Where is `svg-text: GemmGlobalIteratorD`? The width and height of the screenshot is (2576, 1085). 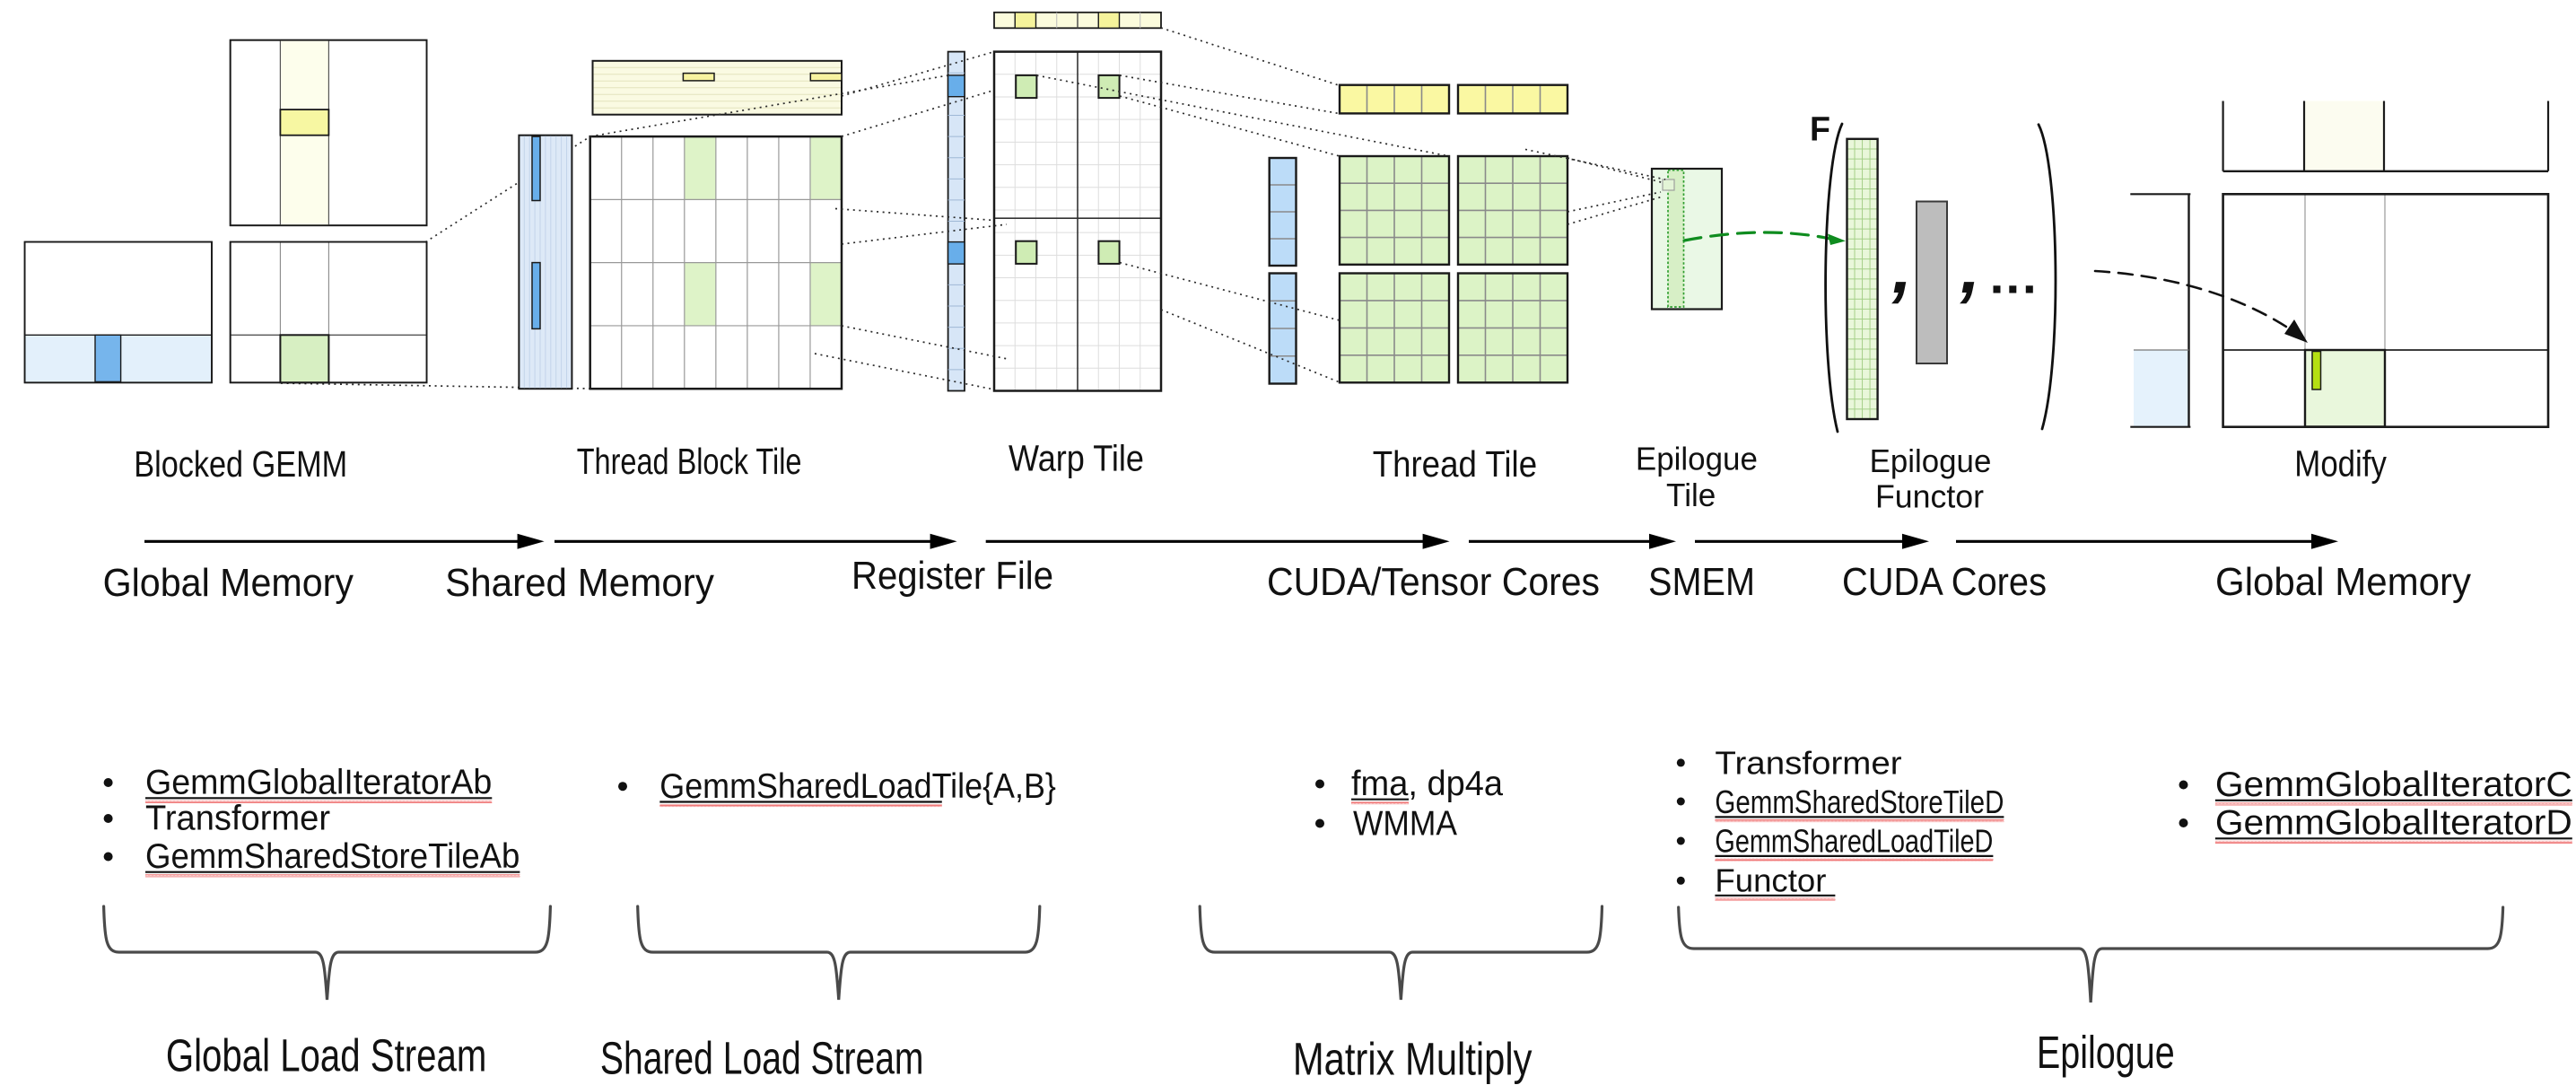
svg-text: GemmGlobalIteratorD is located at coordinates (2393, 824).